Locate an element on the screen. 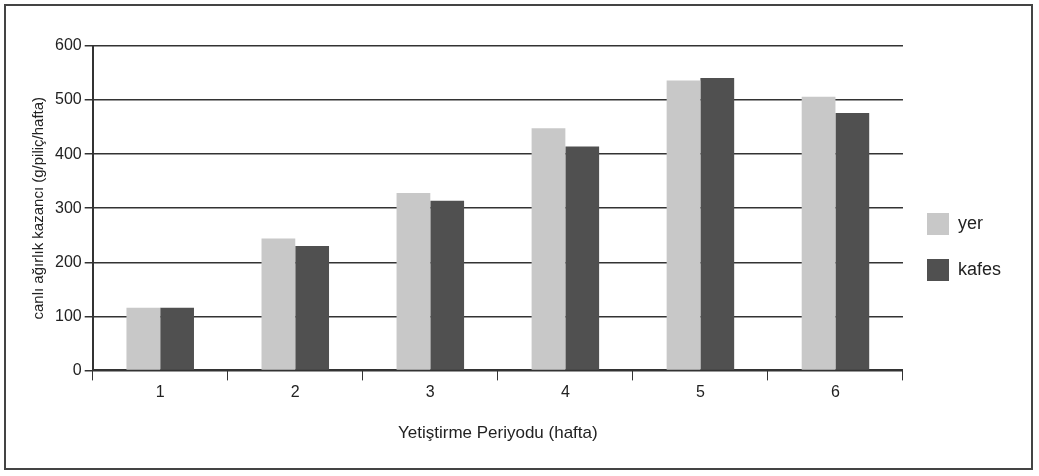  x-axis-title: Yetiştirme Periyodu (hafta) is located at coordinates (497, 433).